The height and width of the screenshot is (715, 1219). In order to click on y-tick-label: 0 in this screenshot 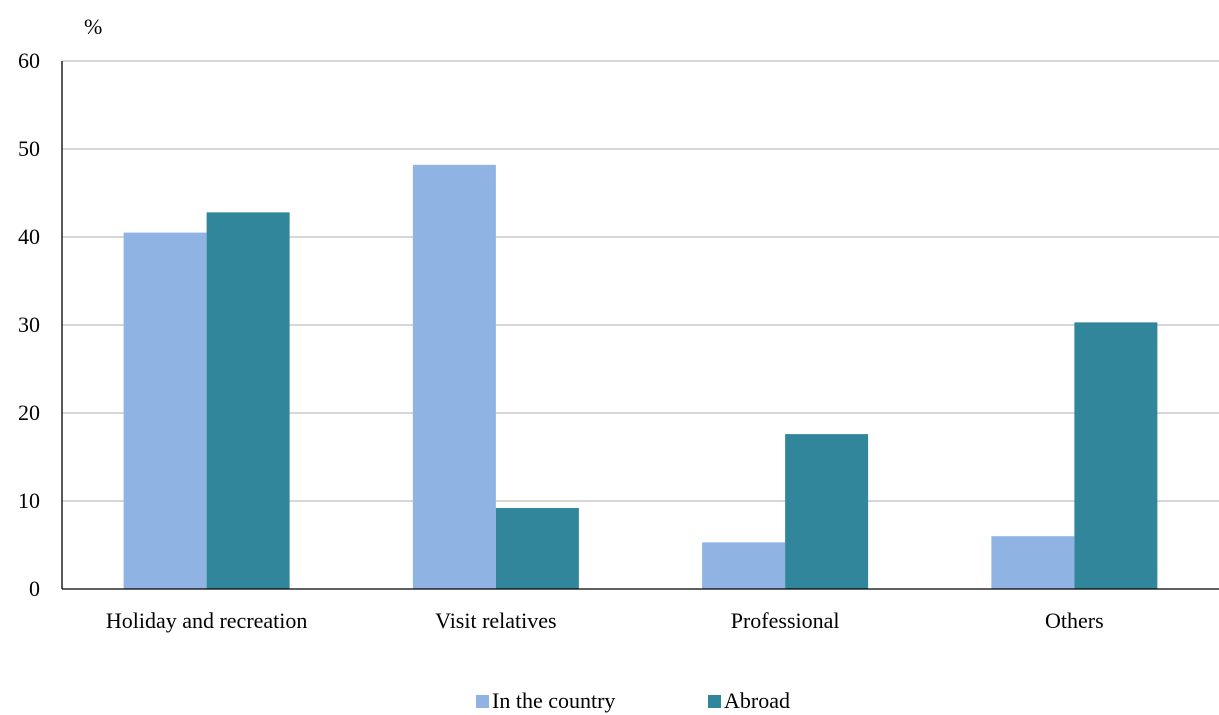, I will do `click(34, 588)`.